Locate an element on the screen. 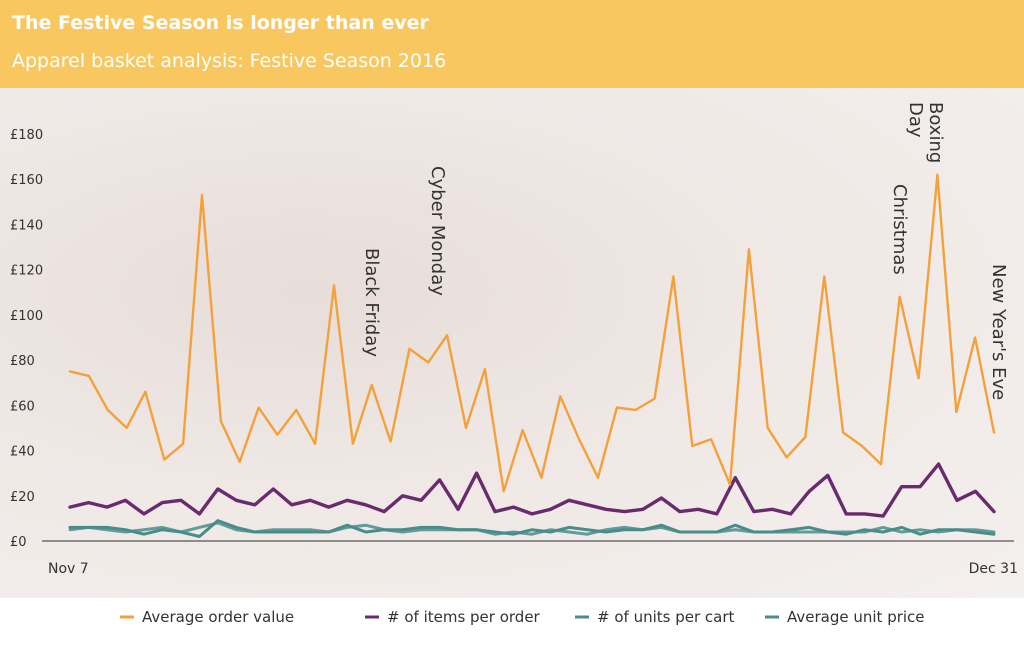 The width and height of the screenshot is (1024, 660). y-tick-label: £80 is located at coordinates (22, 361).